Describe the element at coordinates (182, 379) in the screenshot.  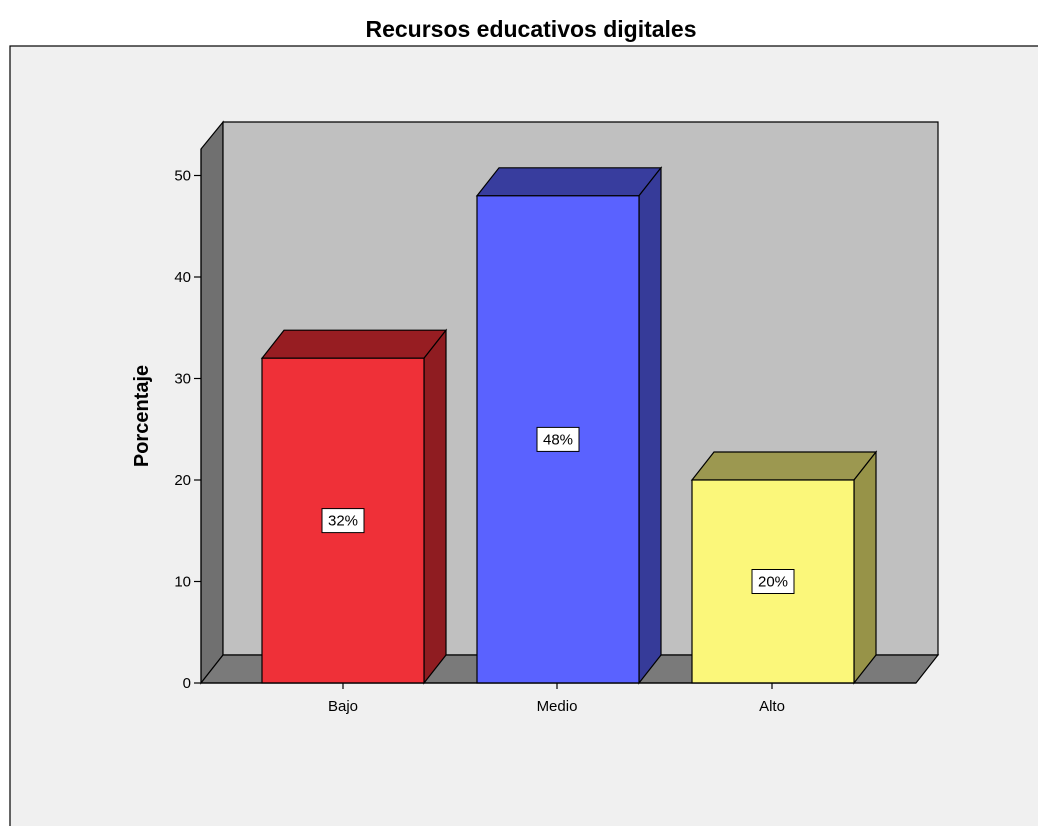
I see `y-tick-label: 30` at that location.